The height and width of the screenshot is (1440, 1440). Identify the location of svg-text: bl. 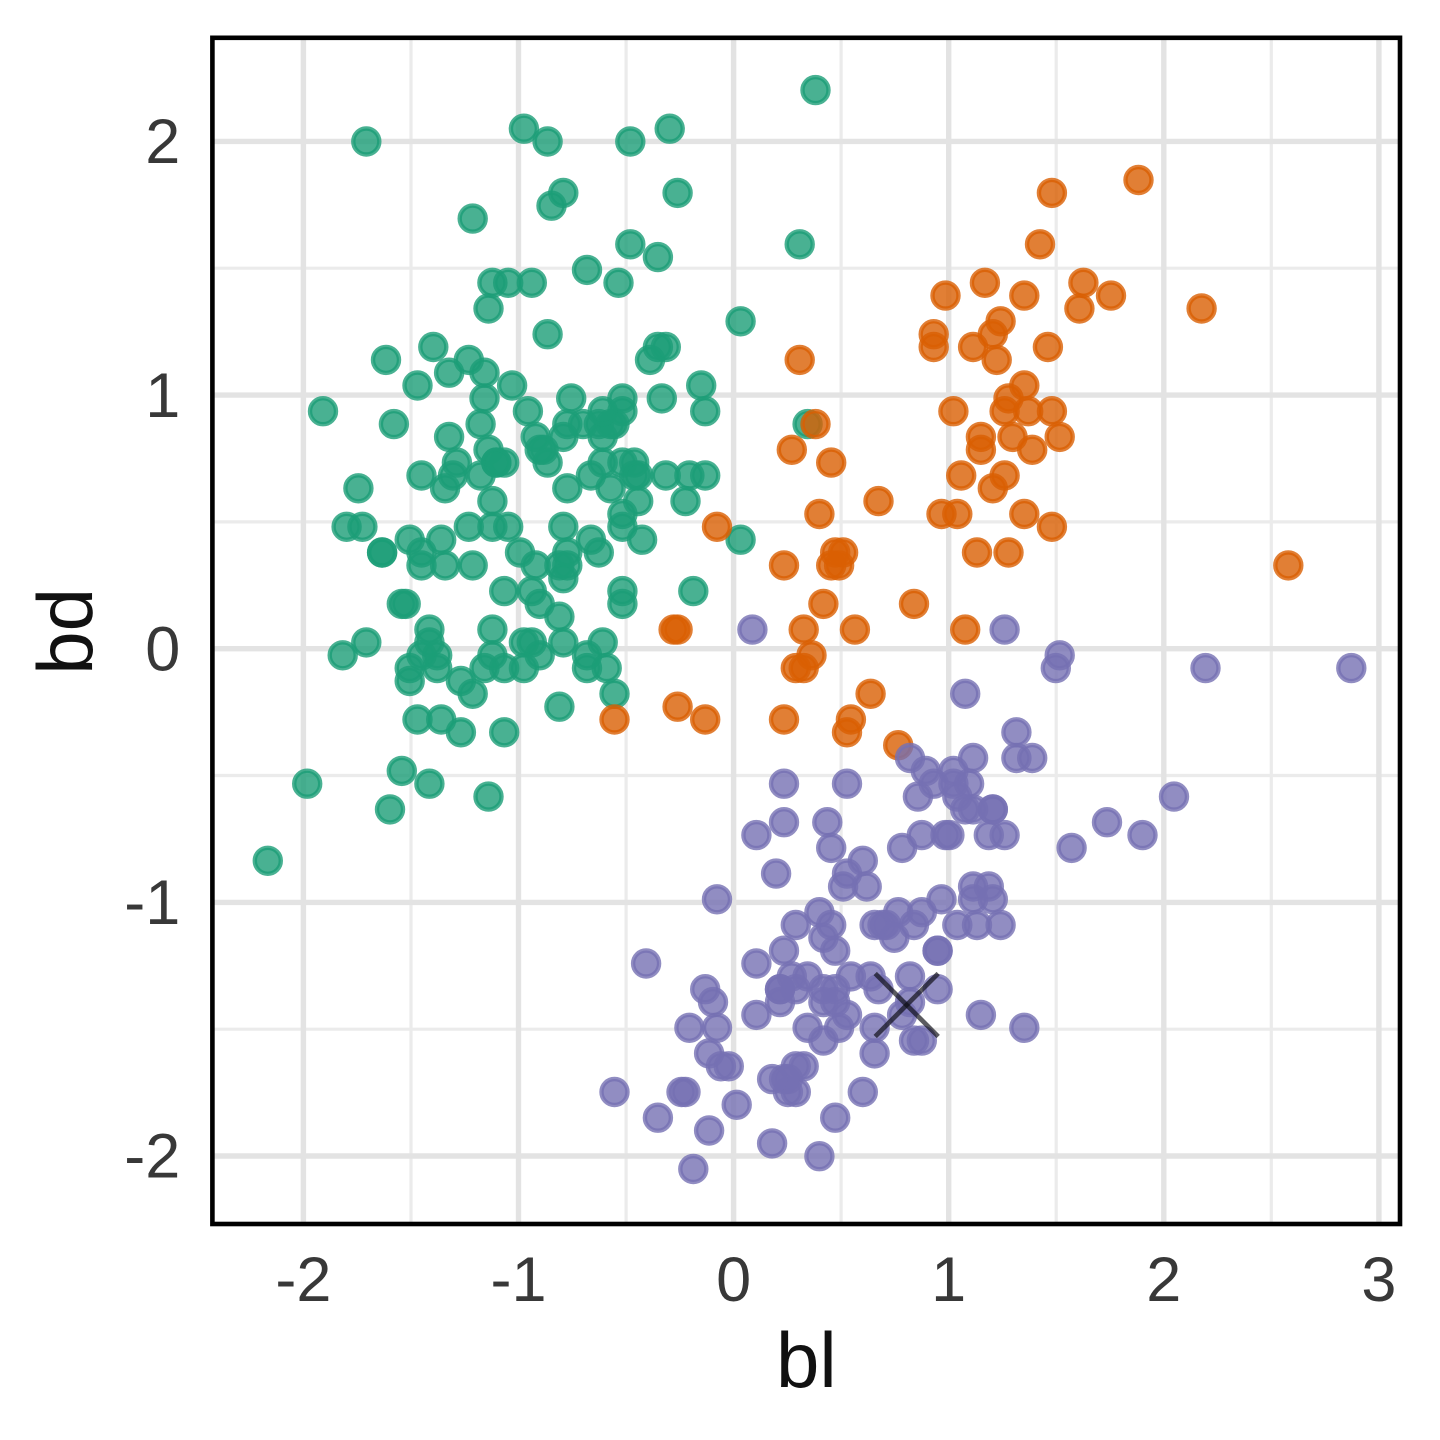
(806, 1360).